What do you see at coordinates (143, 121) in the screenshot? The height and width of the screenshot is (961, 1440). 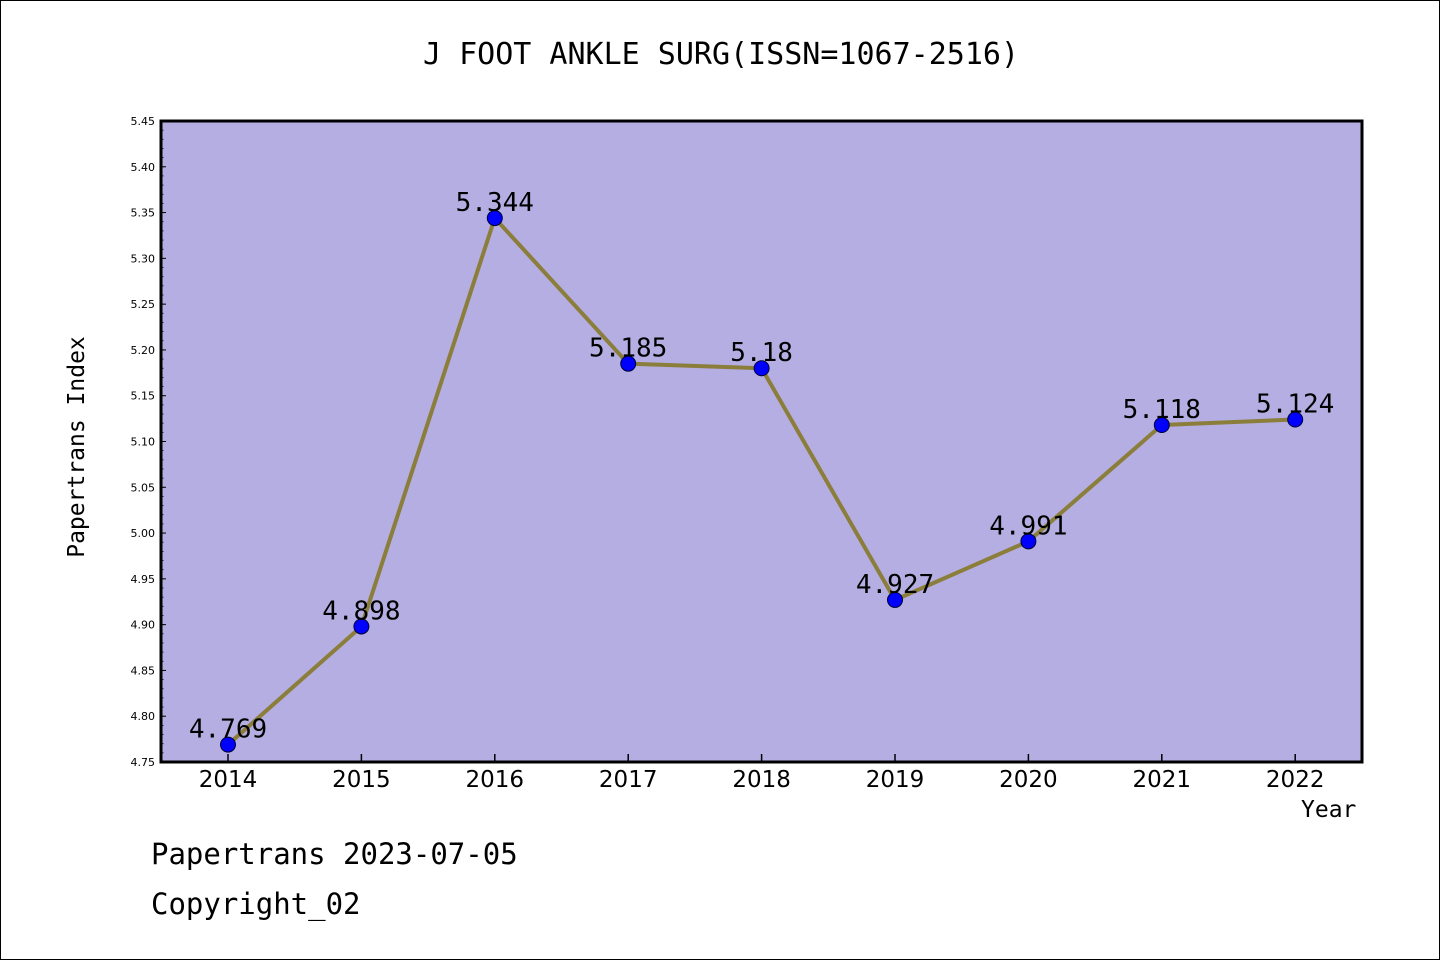 I see `y-tick-label: 5.45` at bounding box center [143, 121].